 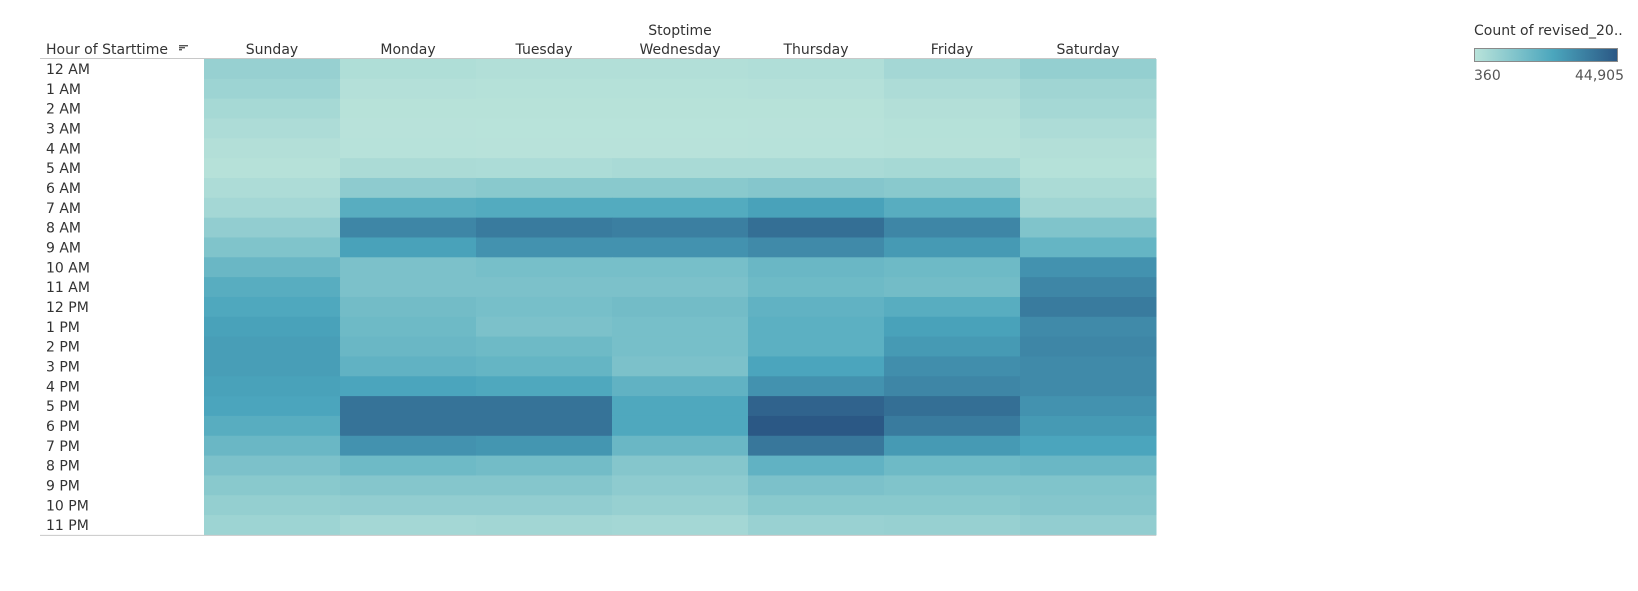 What do you see at coordinates (67, 506) in the screenshot?
I see `row-label: 10 PM` at bounding box center [67, 506].